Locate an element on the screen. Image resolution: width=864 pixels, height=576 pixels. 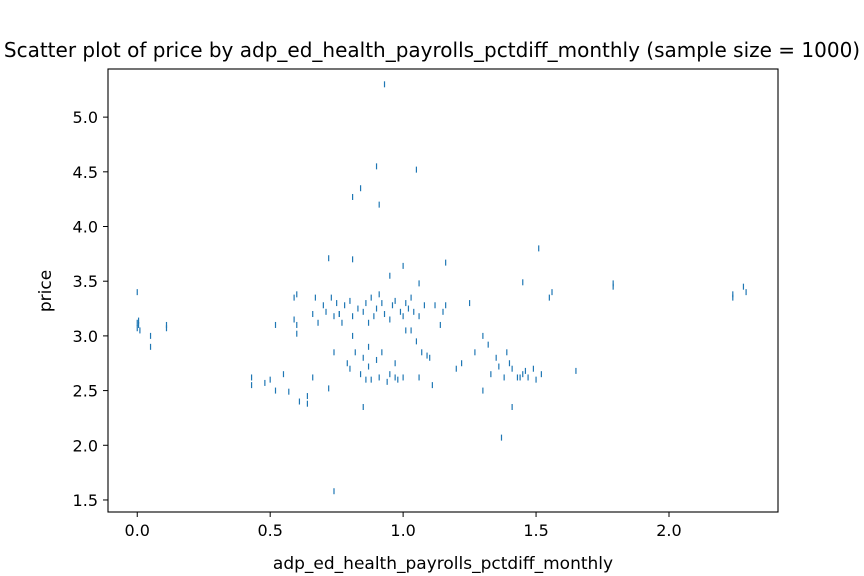
x-tick-label: 0.0 is located at coordinates (137, 530).